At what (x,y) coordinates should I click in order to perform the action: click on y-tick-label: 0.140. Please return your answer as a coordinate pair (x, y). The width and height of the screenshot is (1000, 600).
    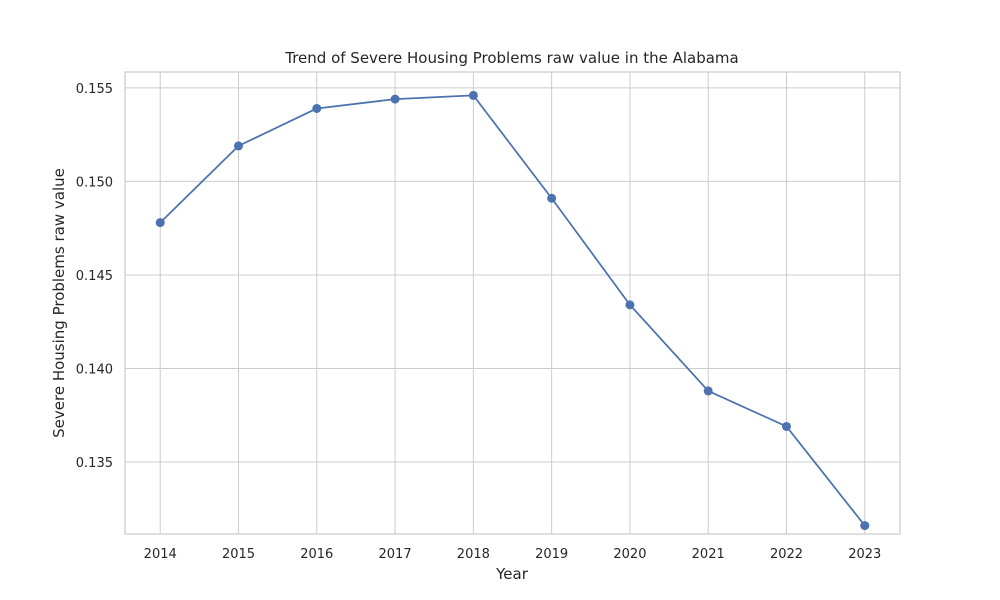
    Looking at the image, I should click on (94, 369).